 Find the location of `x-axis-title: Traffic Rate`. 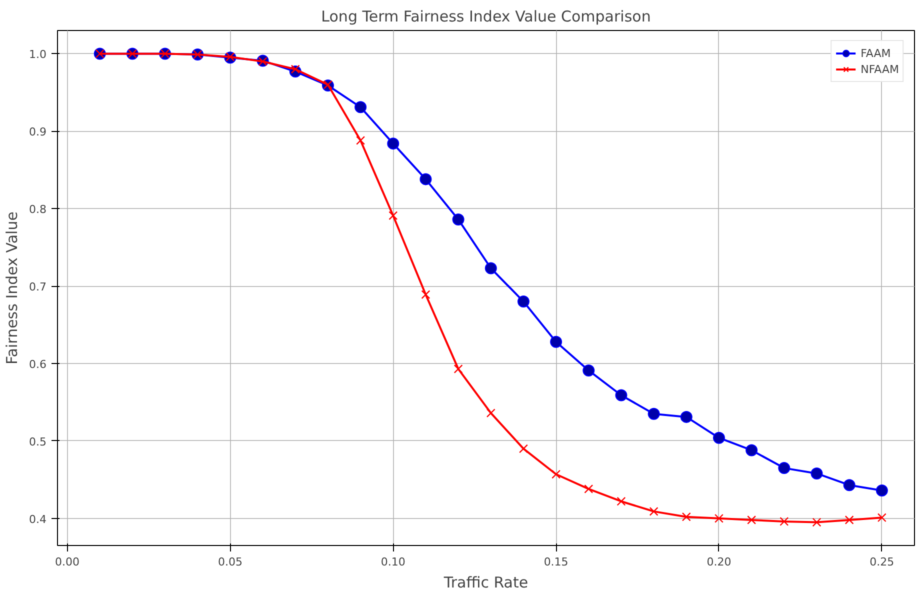

x-axis-title: Traffic Rate is located at coordinates (485, 583).